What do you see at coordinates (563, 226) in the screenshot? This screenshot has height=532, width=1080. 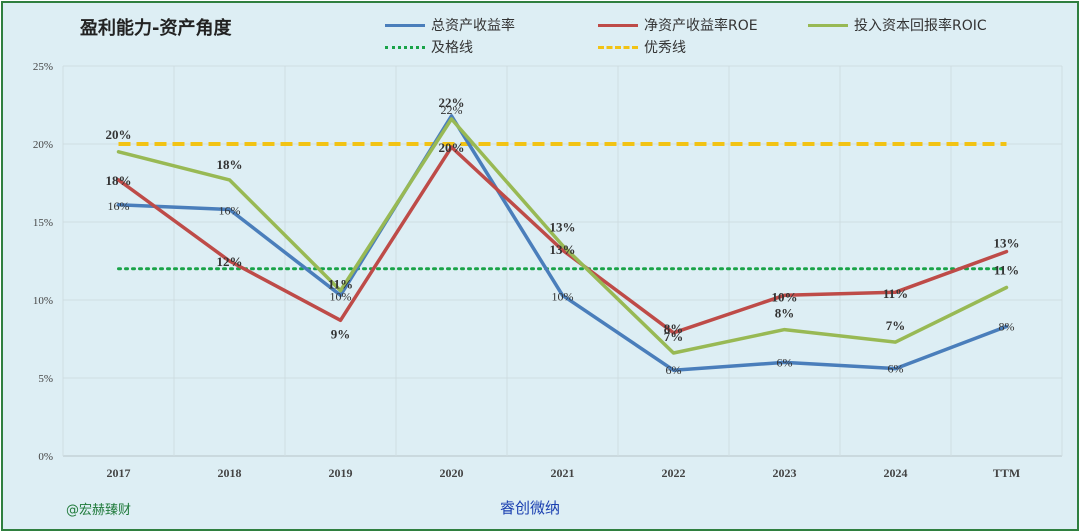 I see `data-label-s2: 13%` at bounding box center [563, 226].